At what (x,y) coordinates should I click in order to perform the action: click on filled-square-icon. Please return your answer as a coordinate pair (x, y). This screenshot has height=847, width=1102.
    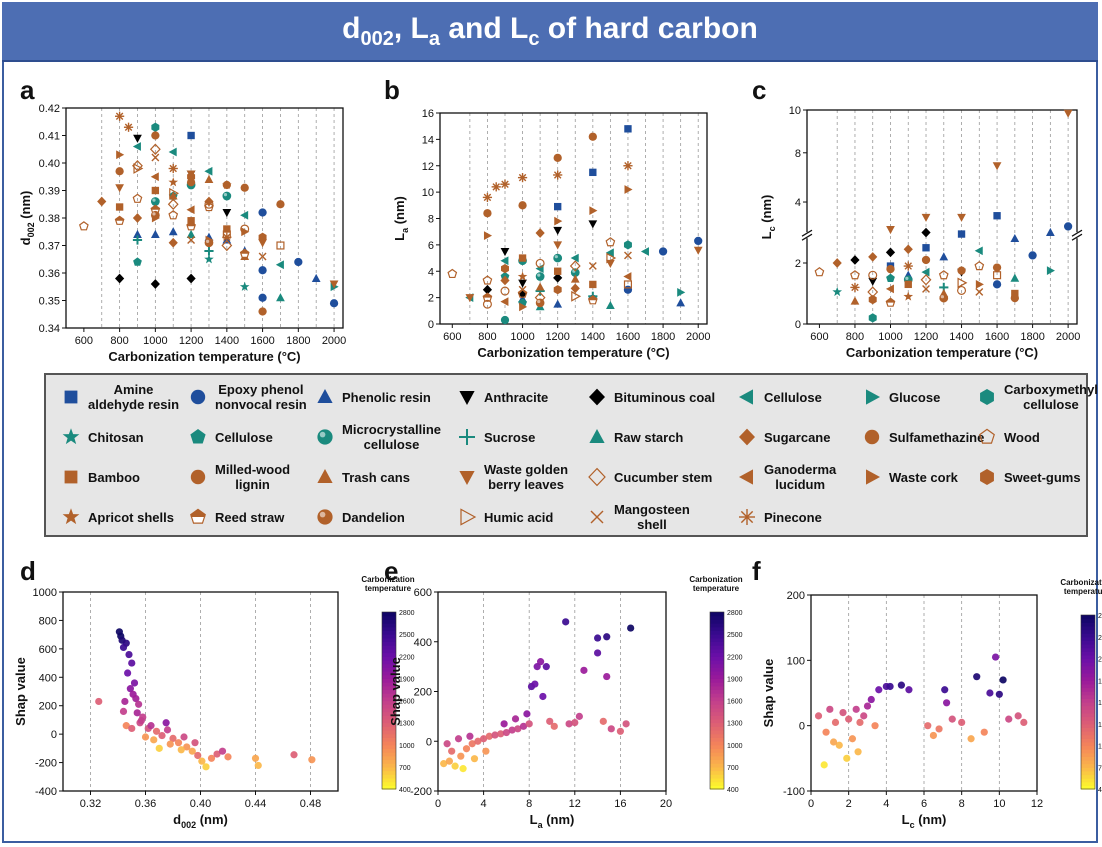
    Looking at the image, I should click on (71, 397).